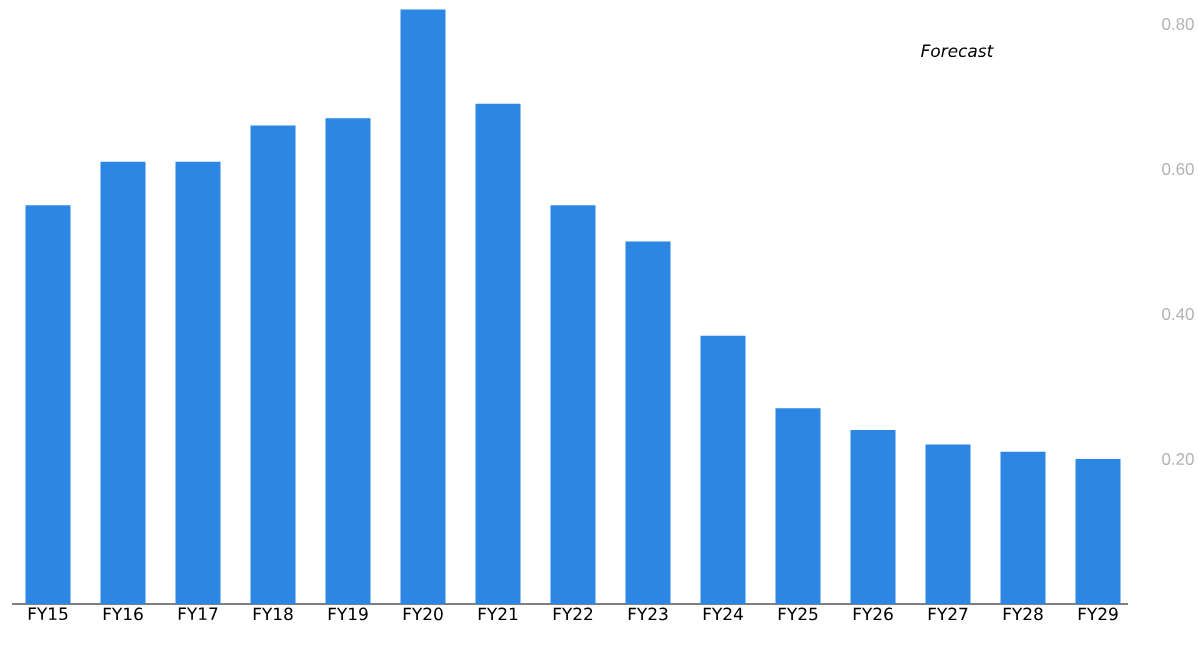 This screenshot has height=648, width=1198. Describe the element at coordinates (1098, 614) in the screenshot. I see `x-tick-label: FY29` at that location.